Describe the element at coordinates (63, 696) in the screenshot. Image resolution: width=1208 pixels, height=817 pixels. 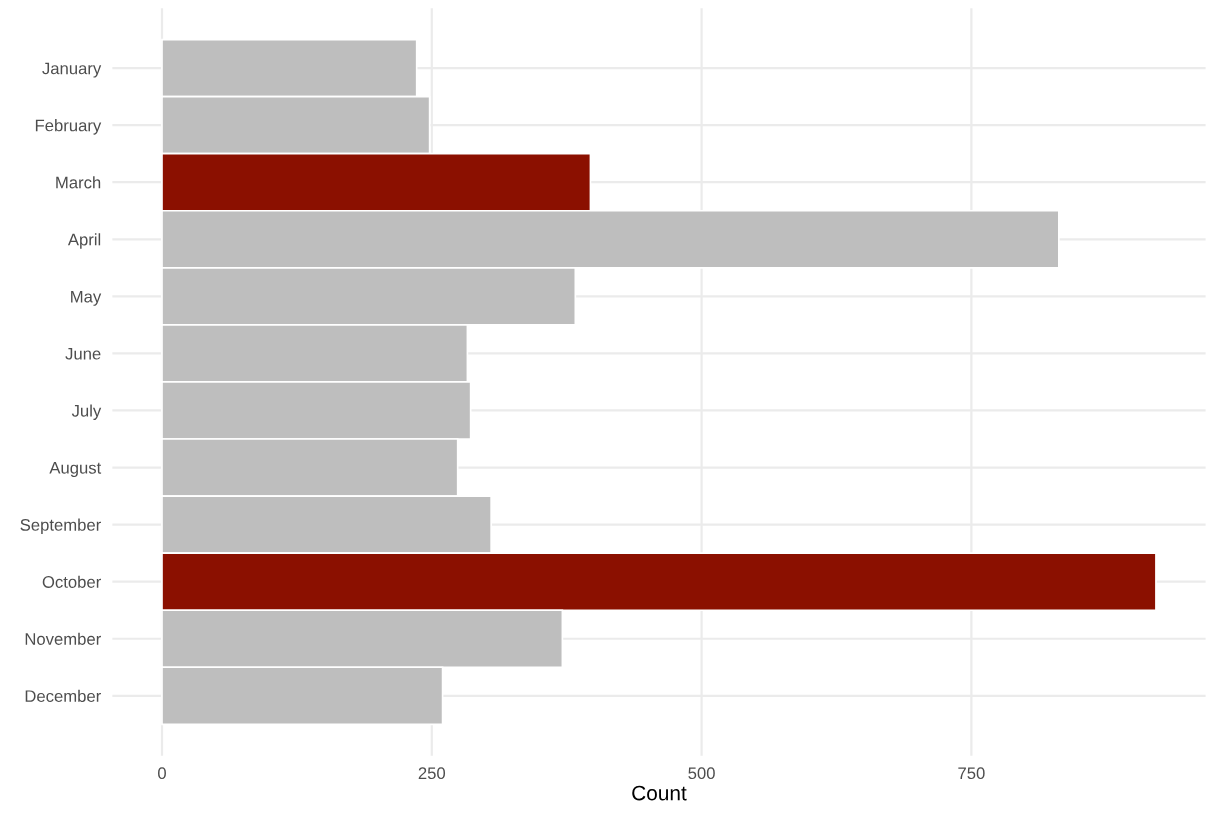
I see `y-tick-label: December` at that location.